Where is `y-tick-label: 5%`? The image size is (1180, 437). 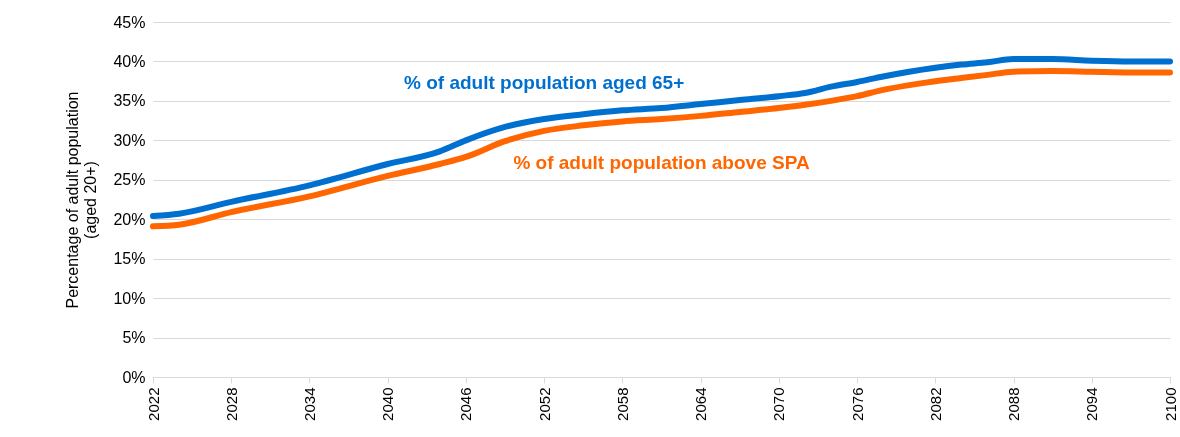
y-tick-label: 5% is located at coordinates (134, 338).